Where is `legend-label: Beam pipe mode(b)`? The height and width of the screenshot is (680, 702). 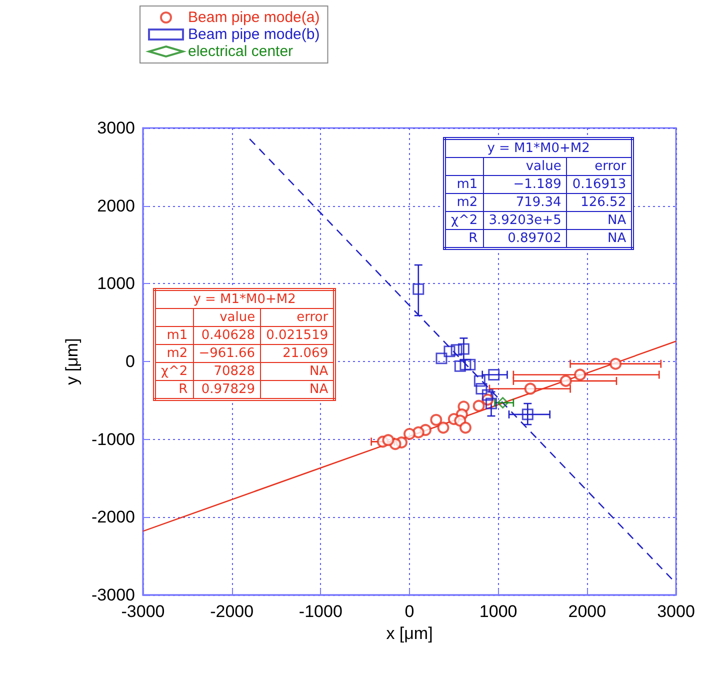
legend-label: Beam pipe mode(b) is located at coordinates (254, 34).